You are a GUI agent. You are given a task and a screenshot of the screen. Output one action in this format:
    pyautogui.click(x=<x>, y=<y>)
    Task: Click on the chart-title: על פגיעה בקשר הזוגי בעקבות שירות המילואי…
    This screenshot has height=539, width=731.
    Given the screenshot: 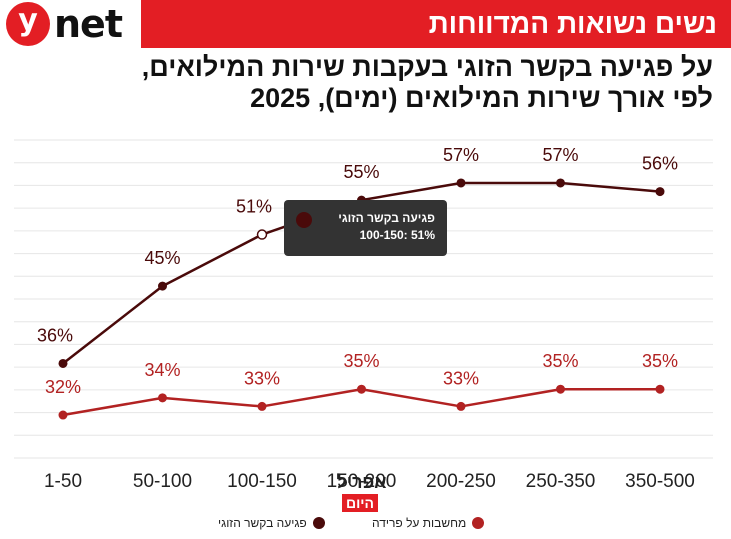 What is the action you would take?
    pyautogui.click(x=363, y=83)
    